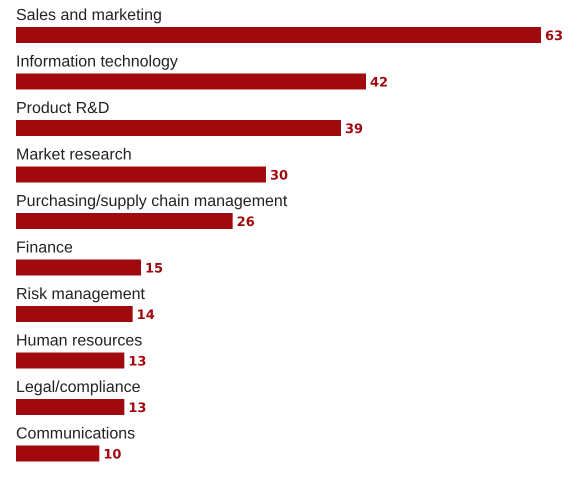 This screenshot has width=576, height=477. I want to click on data-label: 30, so click(279, 176).